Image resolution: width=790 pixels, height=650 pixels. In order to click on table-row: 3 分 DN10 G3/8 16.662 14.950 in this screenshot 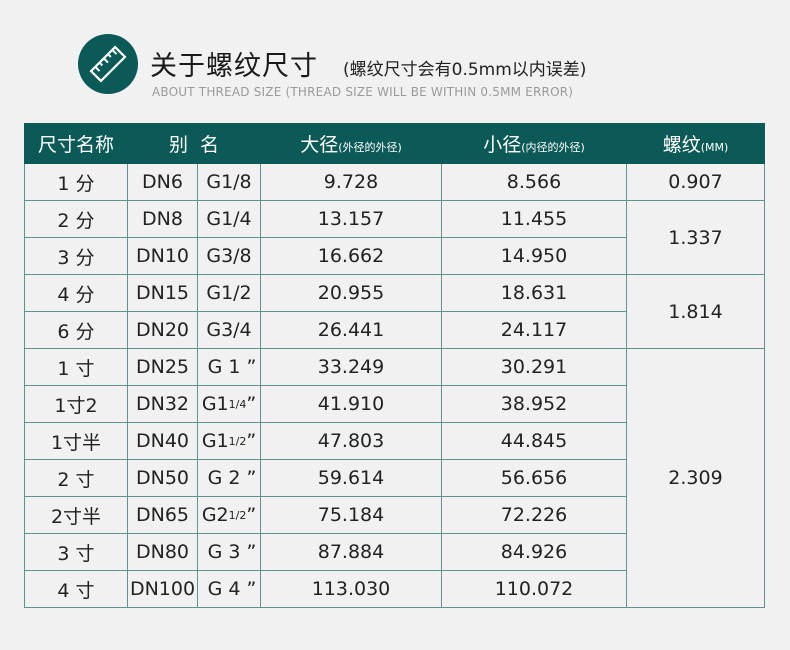, I will do `click(394, 256)`.